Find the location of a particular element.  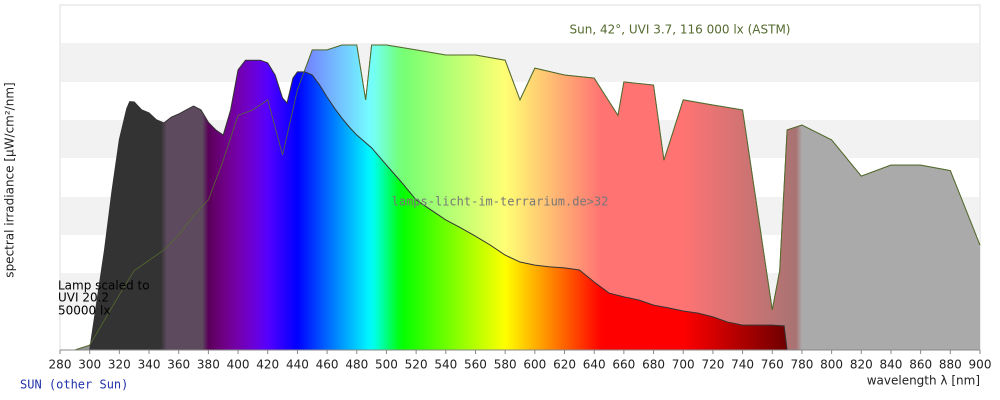

x-tick-label: 300 is located at coordinates (89, 365).